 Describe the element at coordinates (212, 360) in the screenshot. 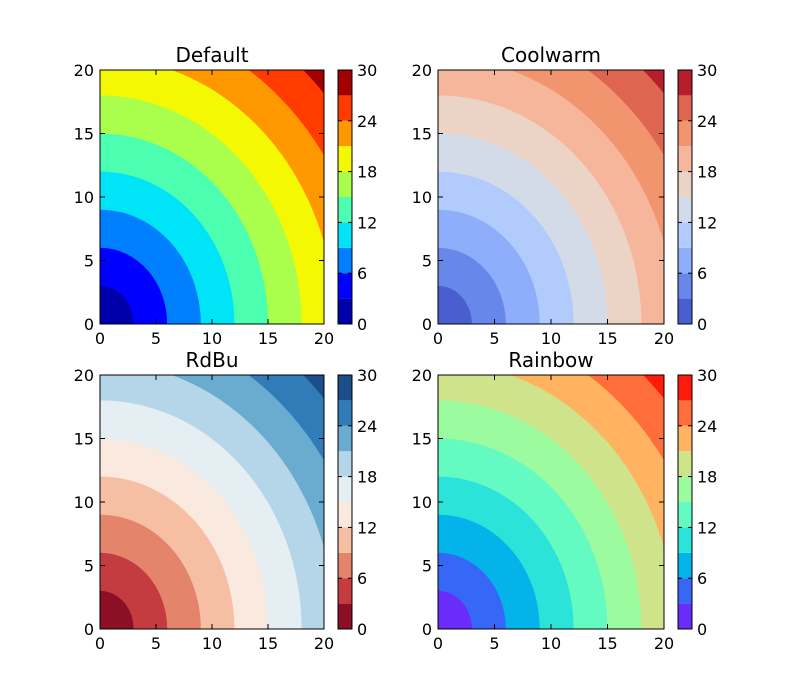

I see `subplot-title: RdBu` at that location.